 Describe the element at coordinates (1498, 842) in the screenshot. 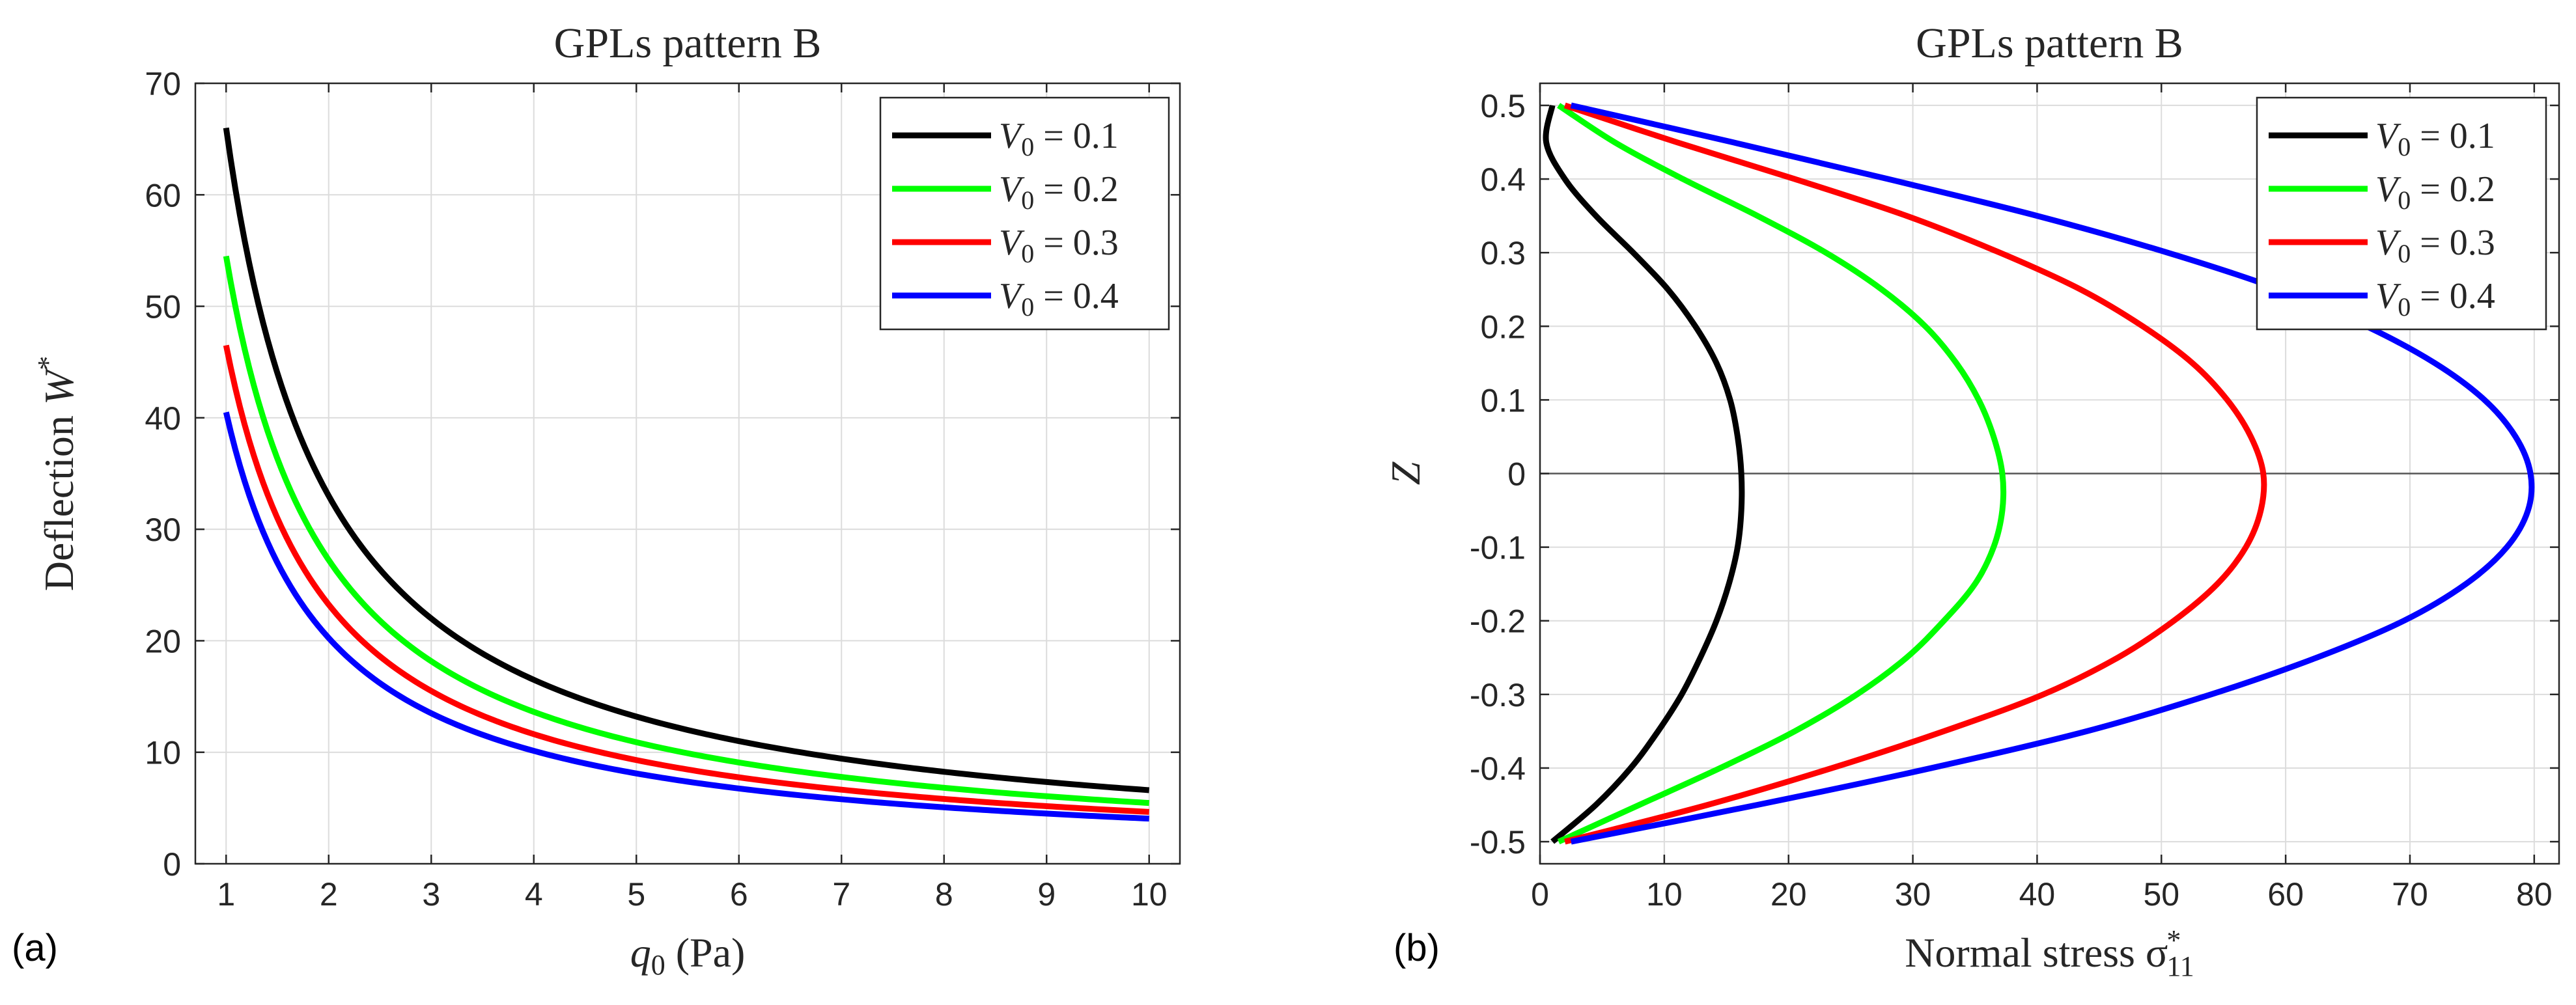

I see `y-tick-label: -0.5` at that location.